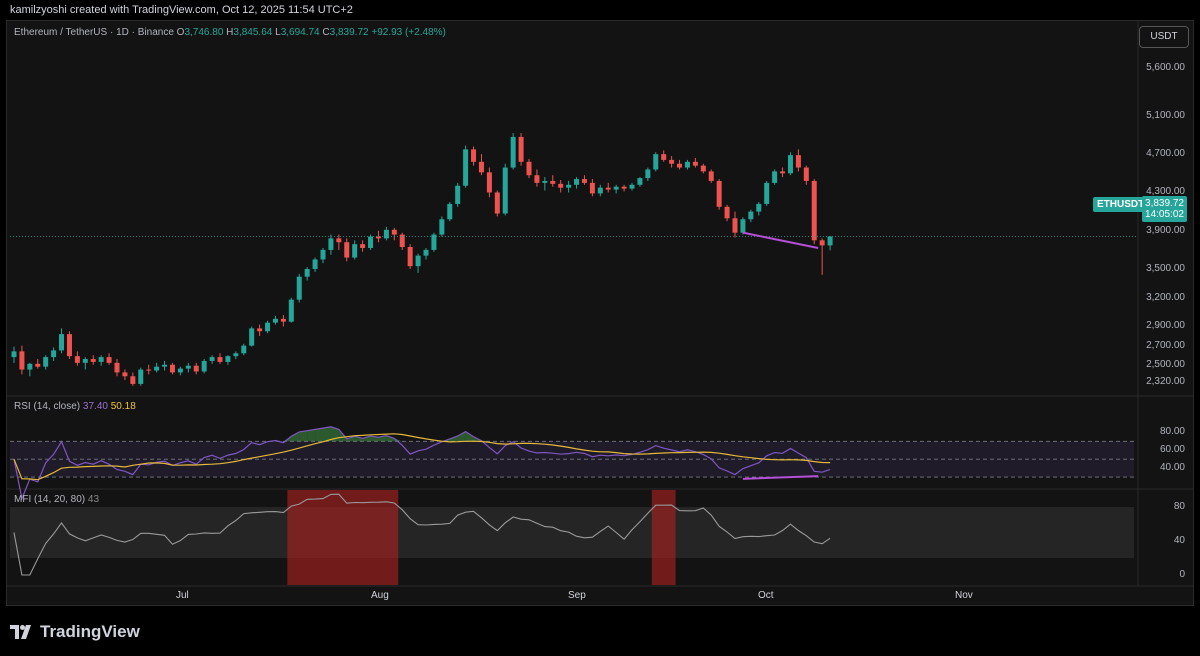  Describe the element at coordinates (253, 32) in the screenshot. I see `high-value: 3,845.64` at that location.